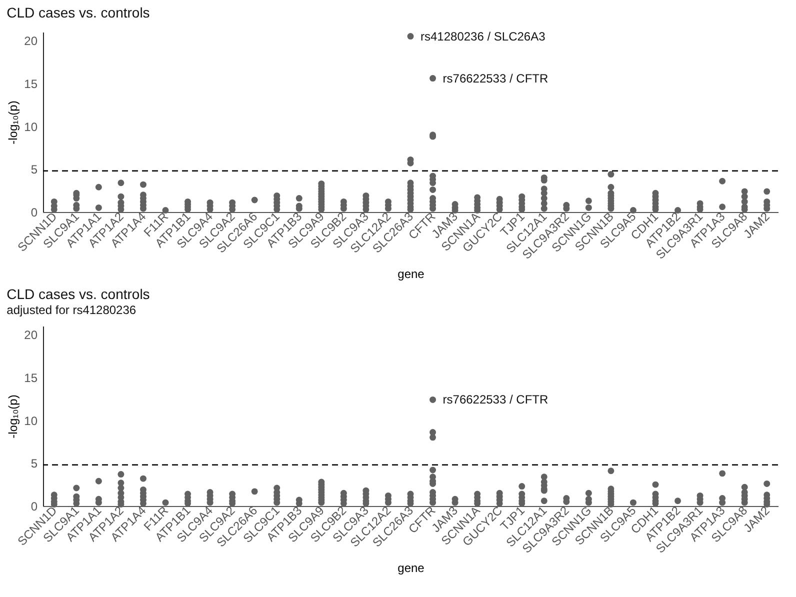  What do you see at coordinates (483, 36) in the screenshot?
I see `annotation: rs41280236 / SLC26A3` at bounding box center [483, 36].